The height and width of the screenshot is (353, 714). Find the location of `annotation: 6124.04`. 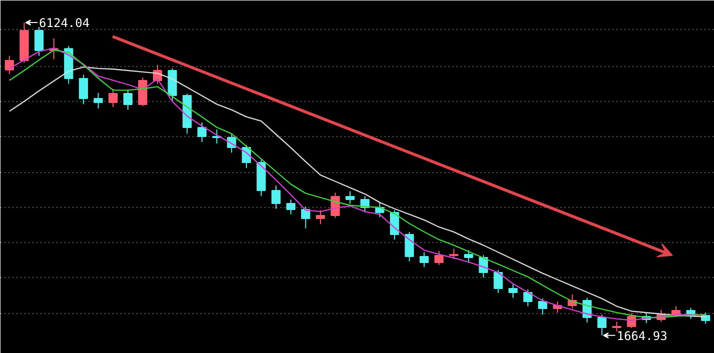

annotation: 6124.04 is located at coordinates (64, 23).